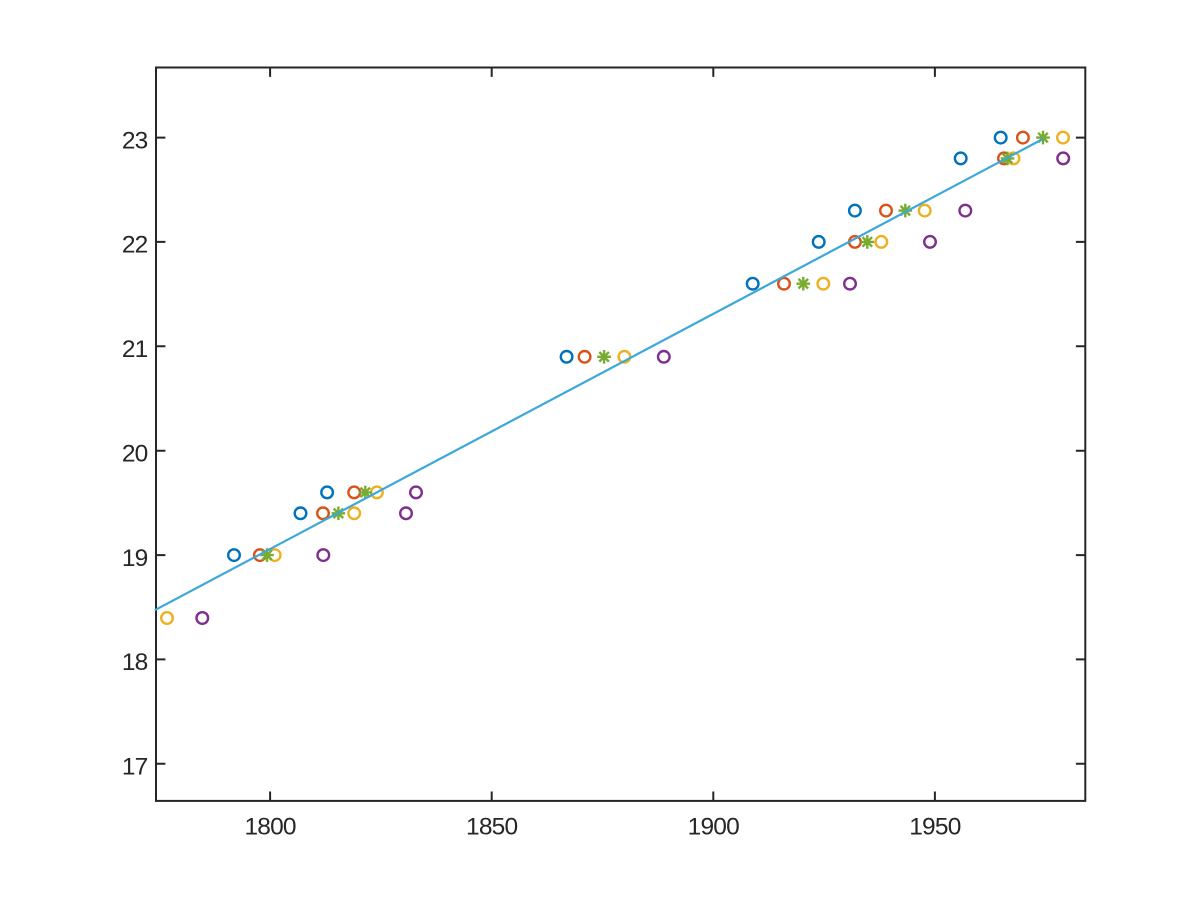  Describe the element at coordinates (135, 662) in the screenshot. I see `svg-text: 18` at that location.